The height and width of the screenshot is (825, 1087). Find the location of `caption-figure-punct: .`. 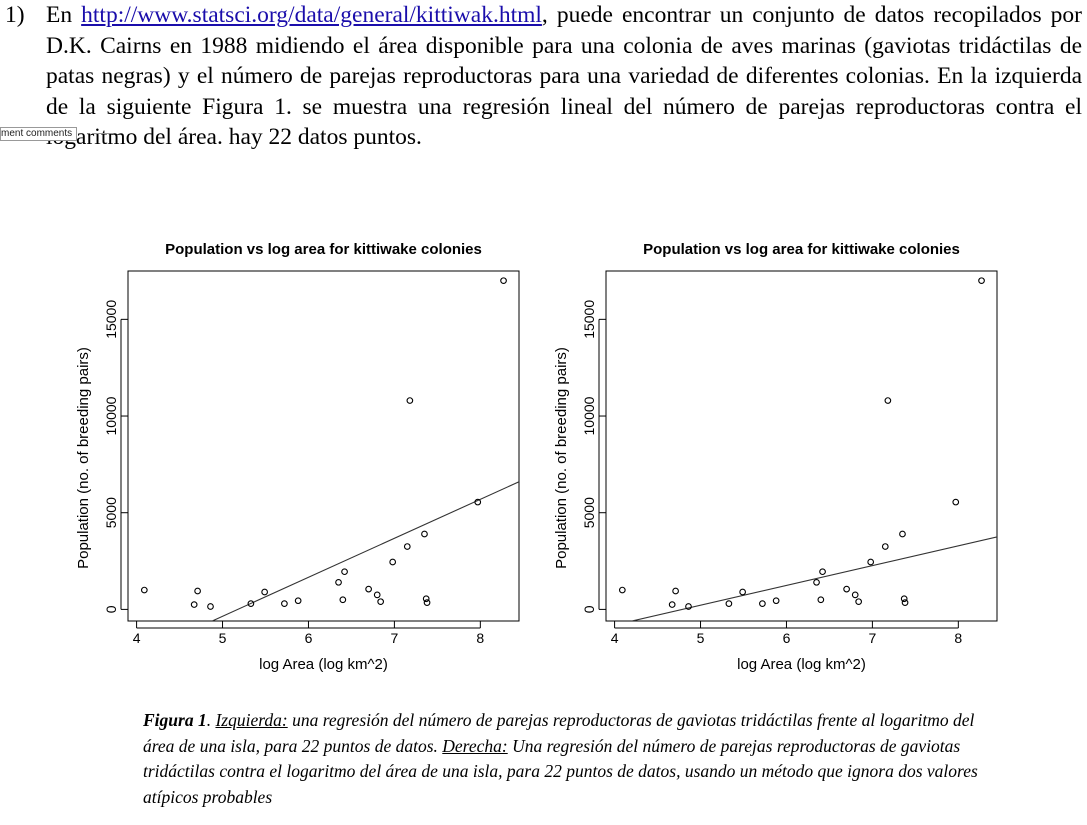

caption-figure-punct: . is located at coordinates (211, 720).